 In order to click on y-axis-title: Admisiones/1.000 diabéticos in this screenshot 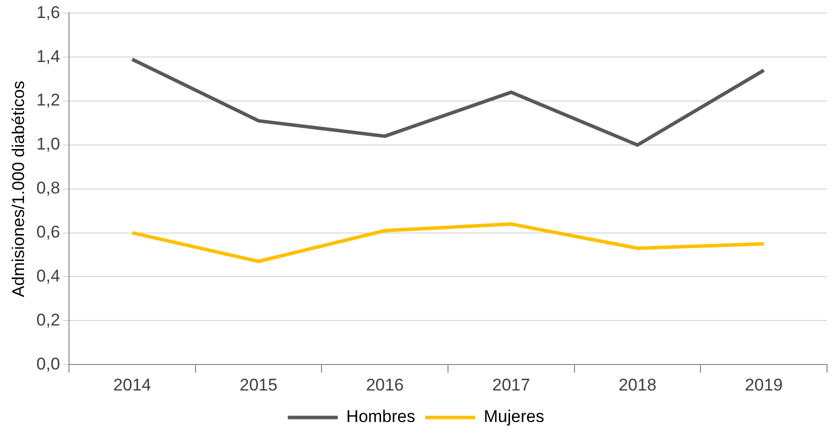, I will do `click(18, 189)`.